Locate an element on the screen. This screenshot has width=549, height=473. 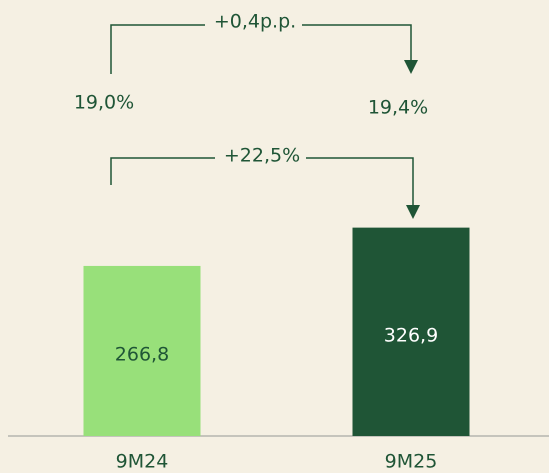
value-label: 266,8 is located at coordinates (142, 354).